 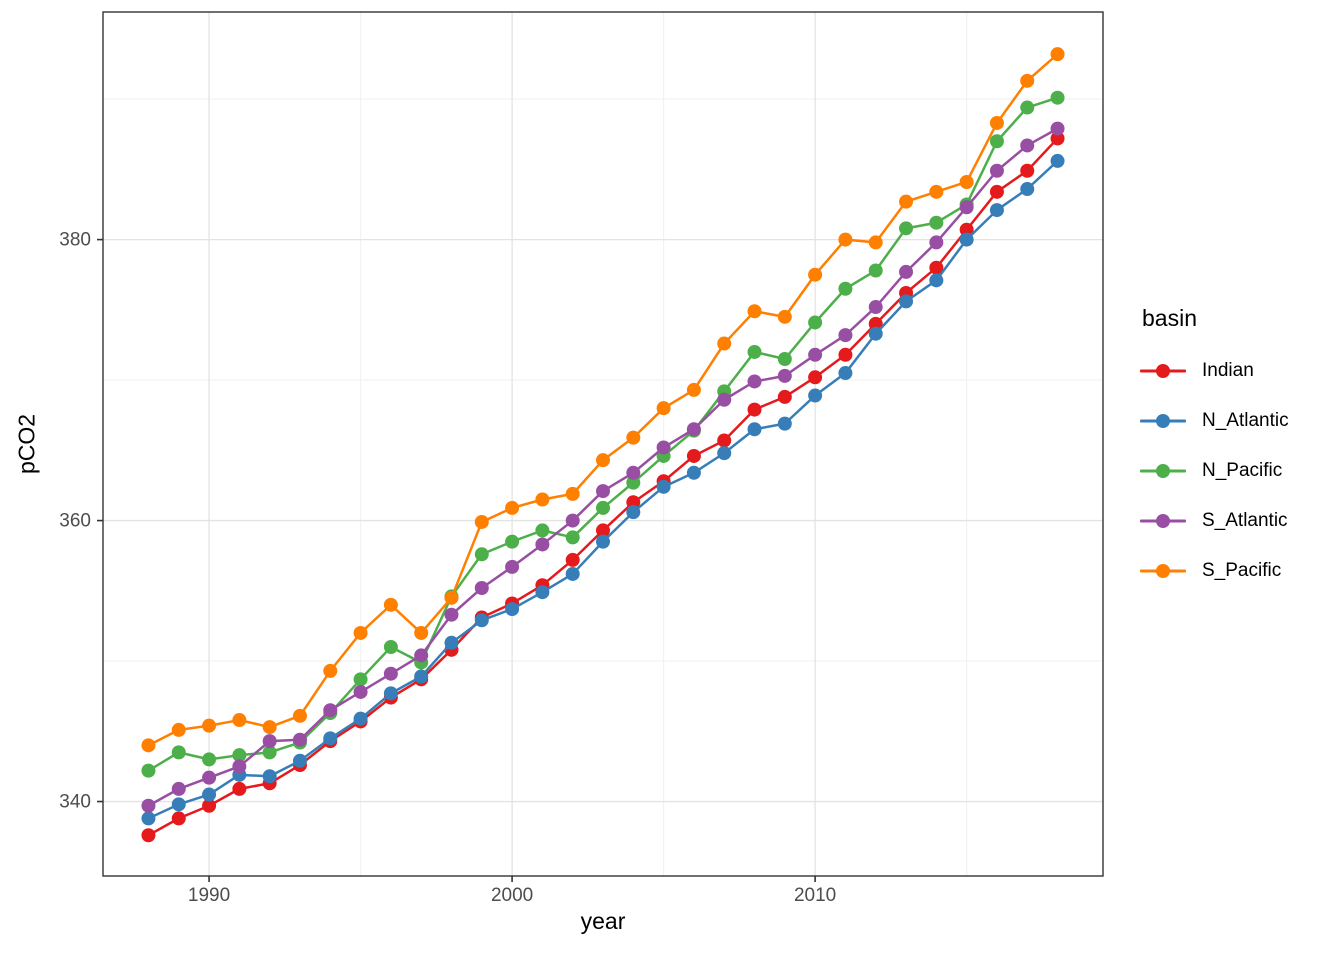 What do you see at coordinates (209, 895) in the screenshot?
I see `x-tick-label: 1990` at bounding box center [209, 895].